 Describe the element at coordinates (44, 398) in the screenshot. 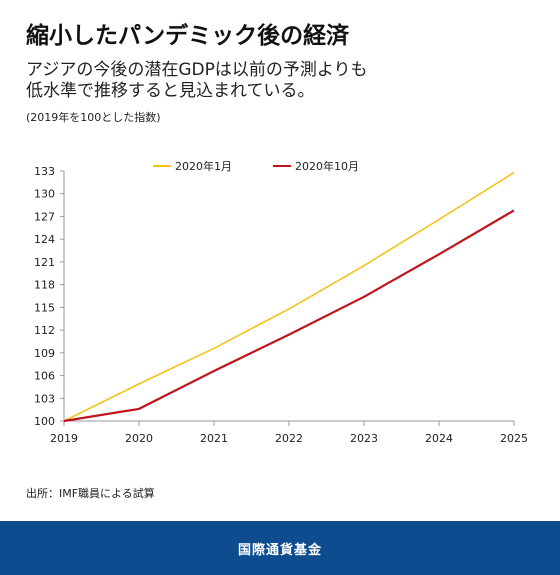

I see `y-tick-label: 103` at that location.